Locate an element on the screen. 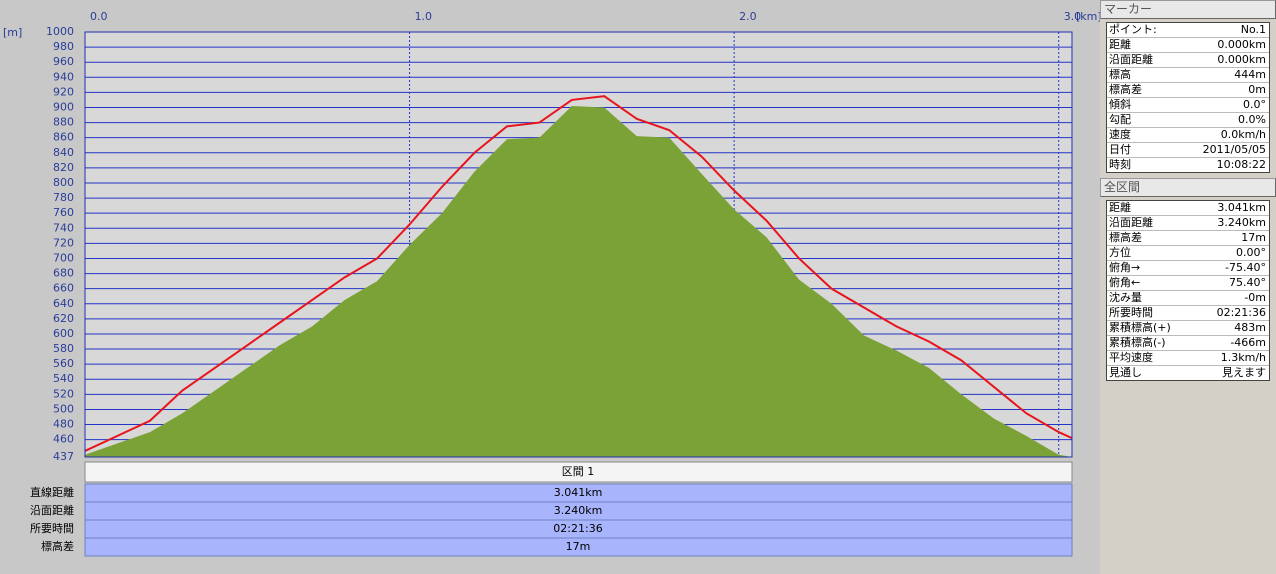 This screenshot has height=574, width=1276. y-tick-label: 1000 is located at coordinates (60, 31).